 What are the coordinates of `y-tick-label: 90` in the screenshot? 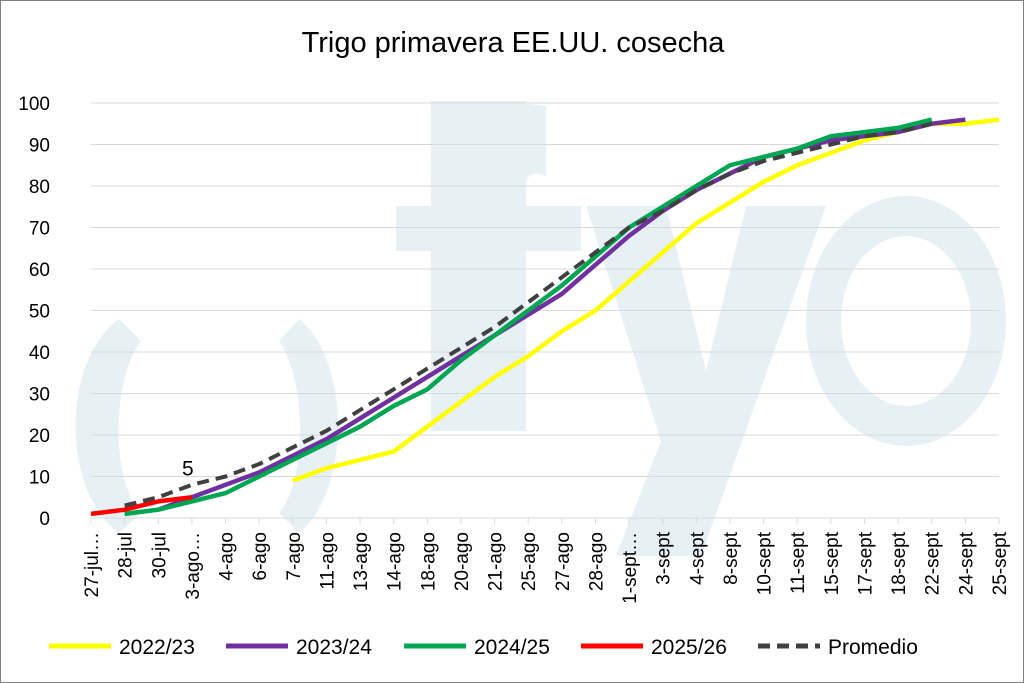 It's located at (39, 146).